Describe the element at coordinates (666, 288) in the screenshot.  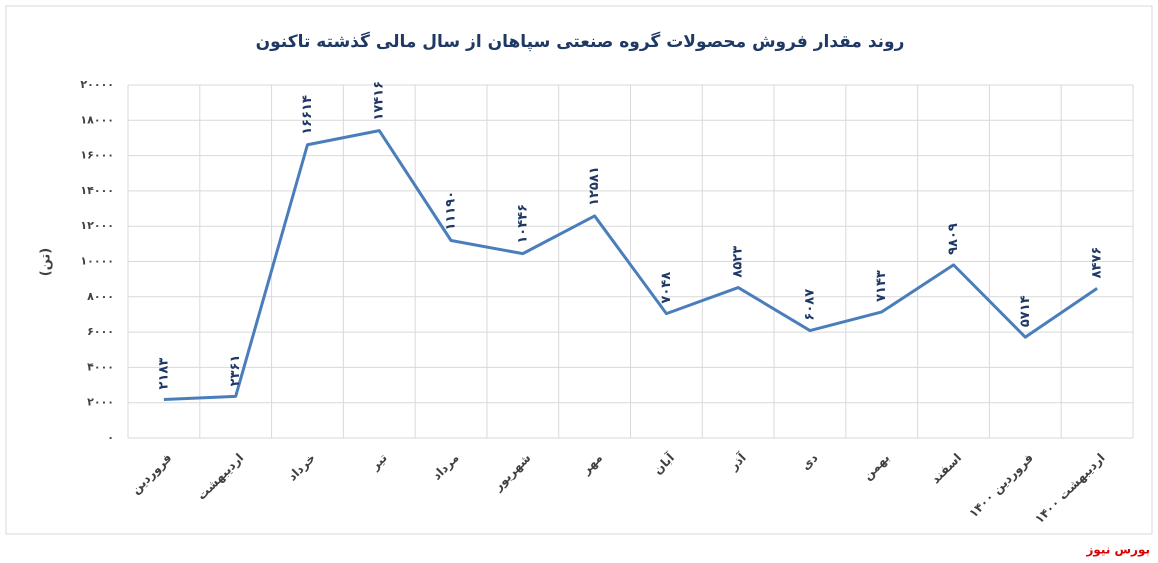
I see `value-label: ۷۰۴۸` at that location.